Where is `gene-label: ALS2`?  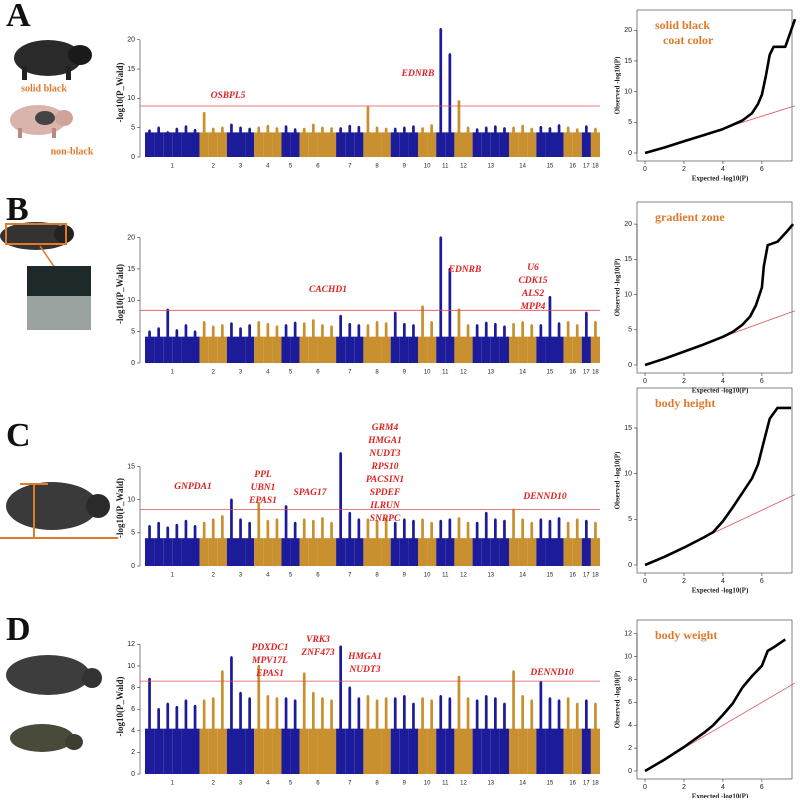
gene-label: ALS2 is located at coordinates (532, 294).